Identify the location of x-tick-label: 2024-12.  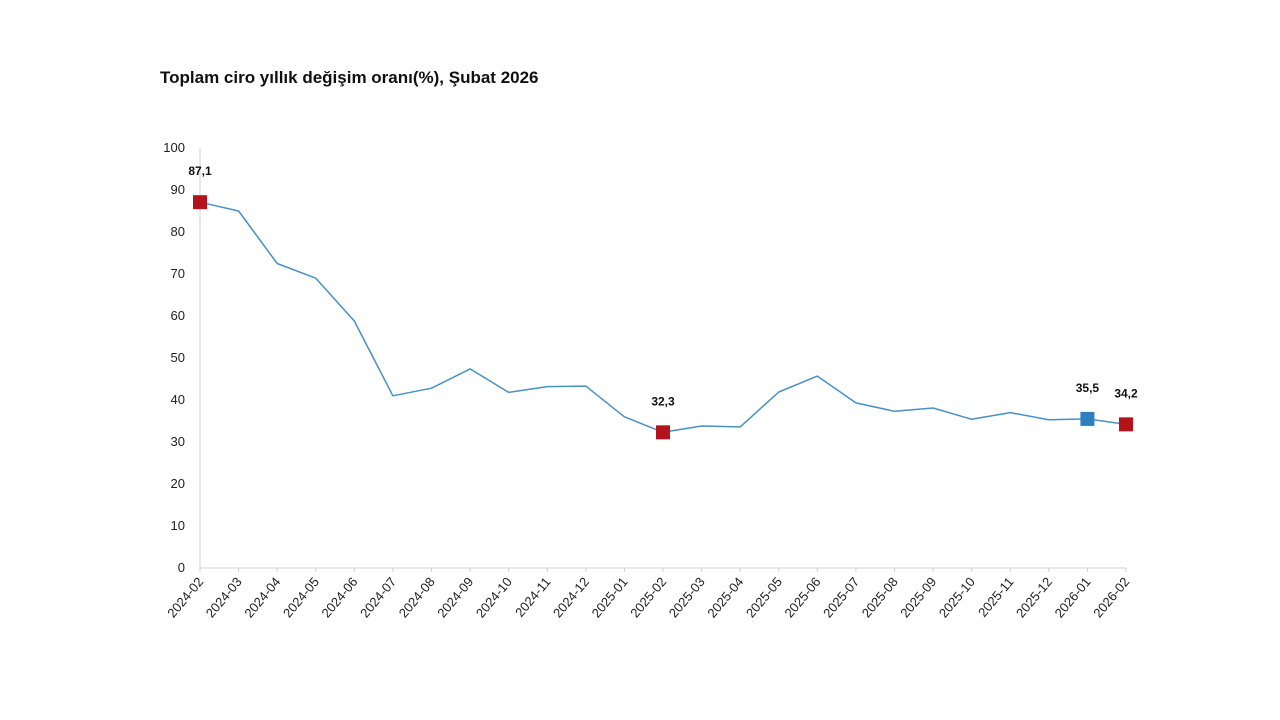
(571, 597).